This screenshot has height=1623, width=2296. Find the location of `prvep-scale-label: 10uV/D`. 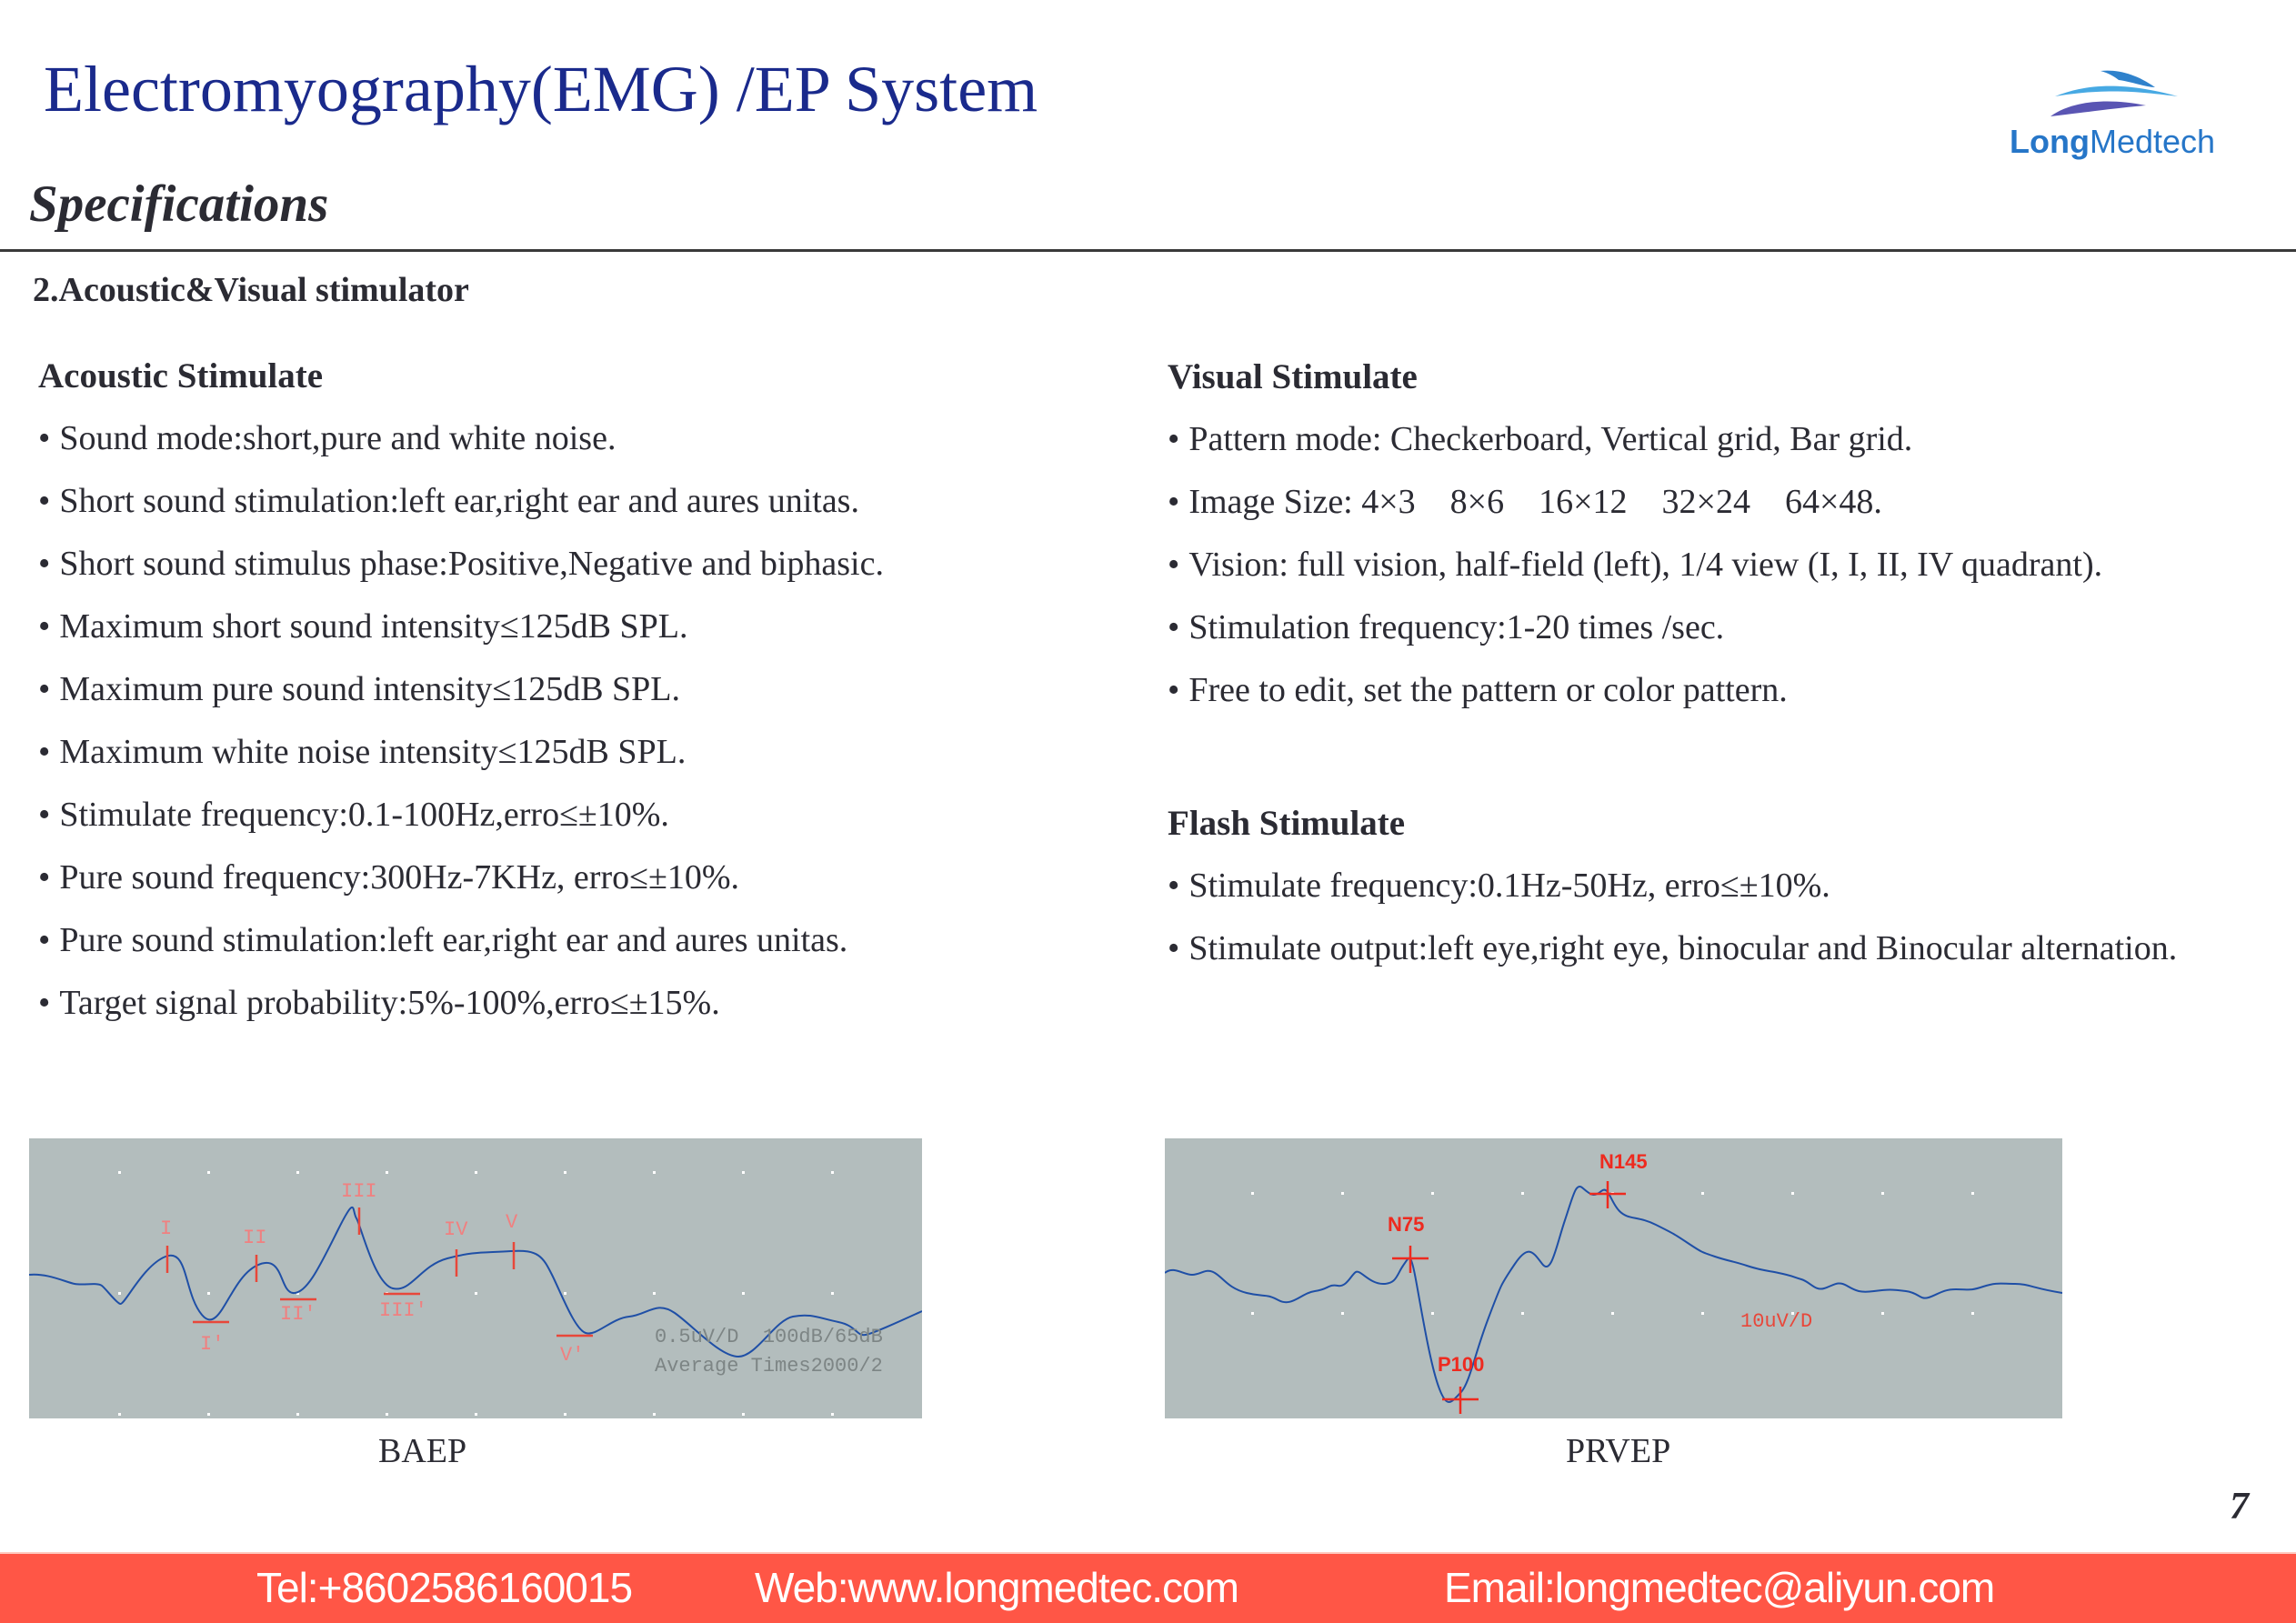

prvep-scale-label: 10uV/D is located at coordinates (1776, 1321).